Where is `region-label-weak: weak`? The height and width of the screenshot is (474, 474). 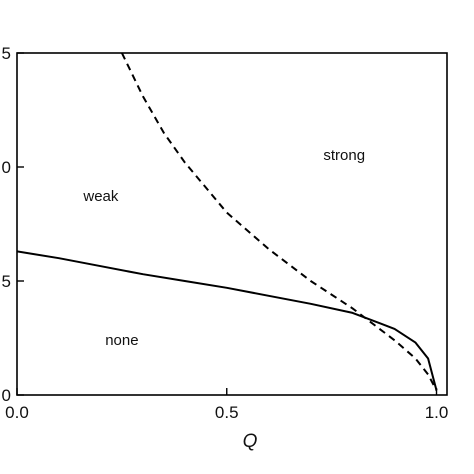
region-label-weak: weak is located at coordinates (100, 196).